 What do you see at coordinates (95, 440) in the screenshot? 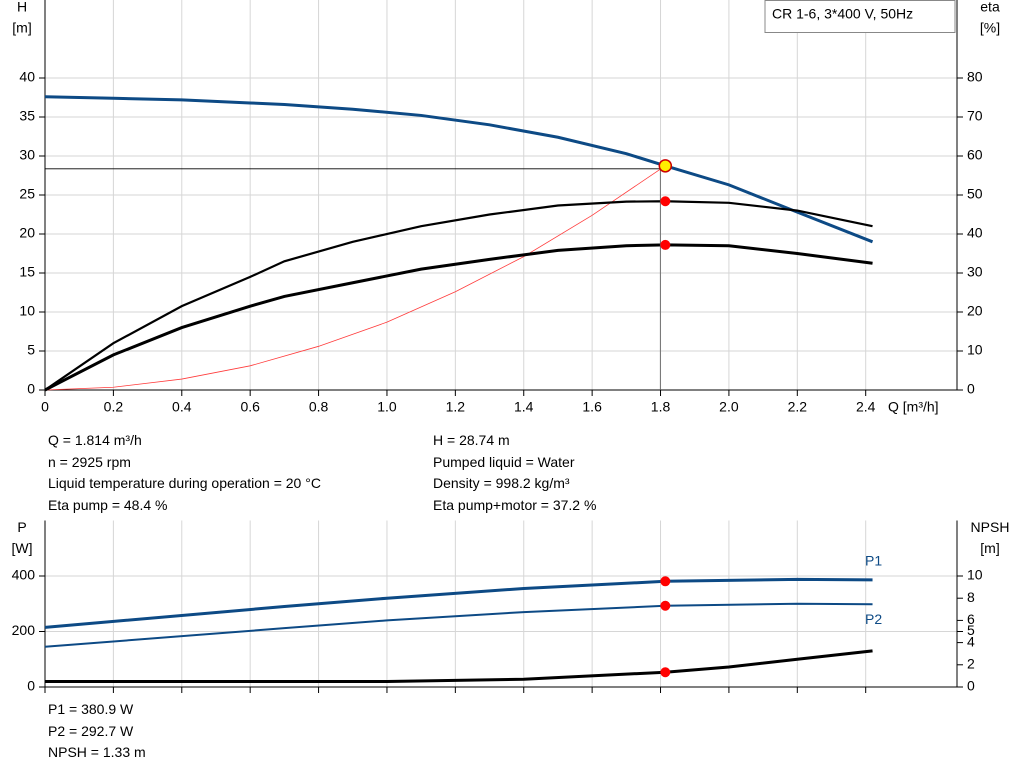
I see `info-line: Q = 1.814 m³/h` at bounding box center [95, 440].